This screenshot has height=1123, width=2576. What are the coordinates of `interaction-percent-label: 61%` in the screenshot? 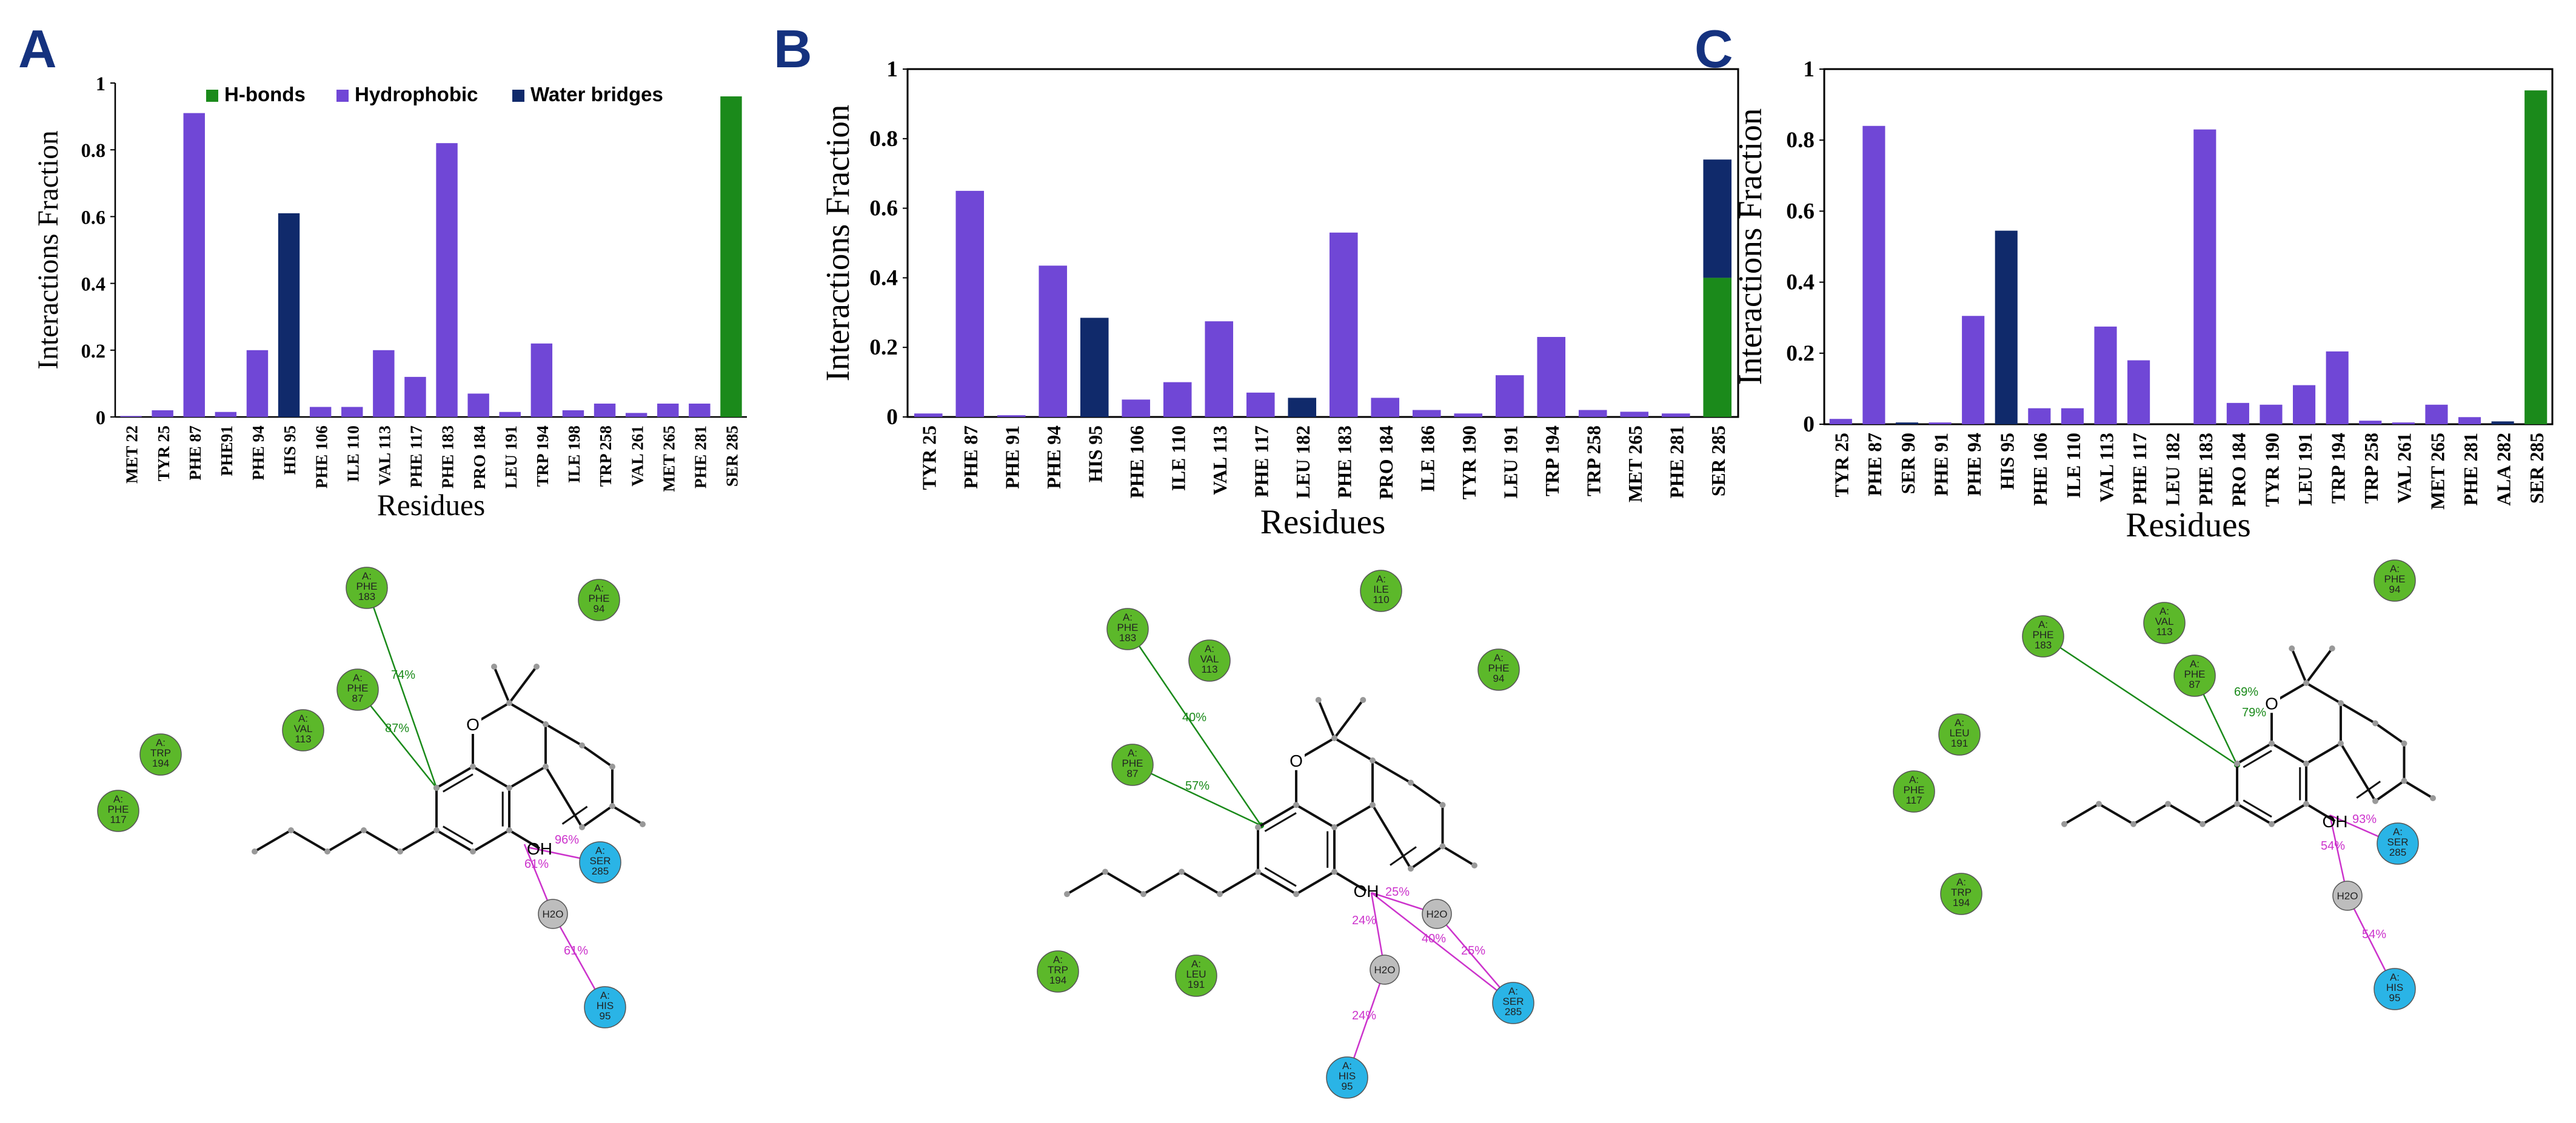 It's located at (536, 864).